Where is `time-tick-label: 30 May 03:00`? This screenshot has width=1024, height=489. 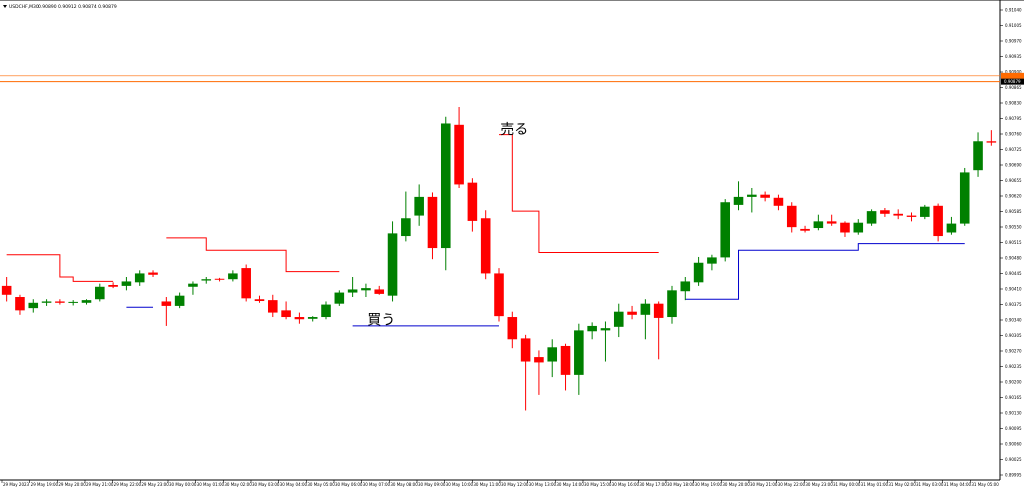 time-tick-label: 30 May 03:00 is located at coordinates (266, 484).